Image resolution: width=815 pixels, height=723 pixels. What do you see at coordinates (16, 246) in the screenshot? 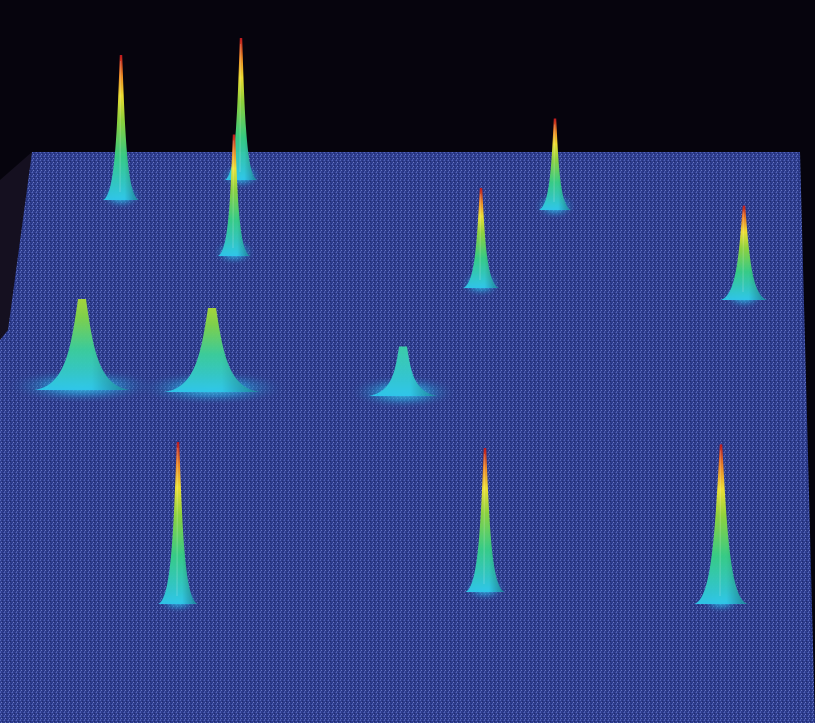
I see `surface-left-edge` at bounding box center [16, 246].